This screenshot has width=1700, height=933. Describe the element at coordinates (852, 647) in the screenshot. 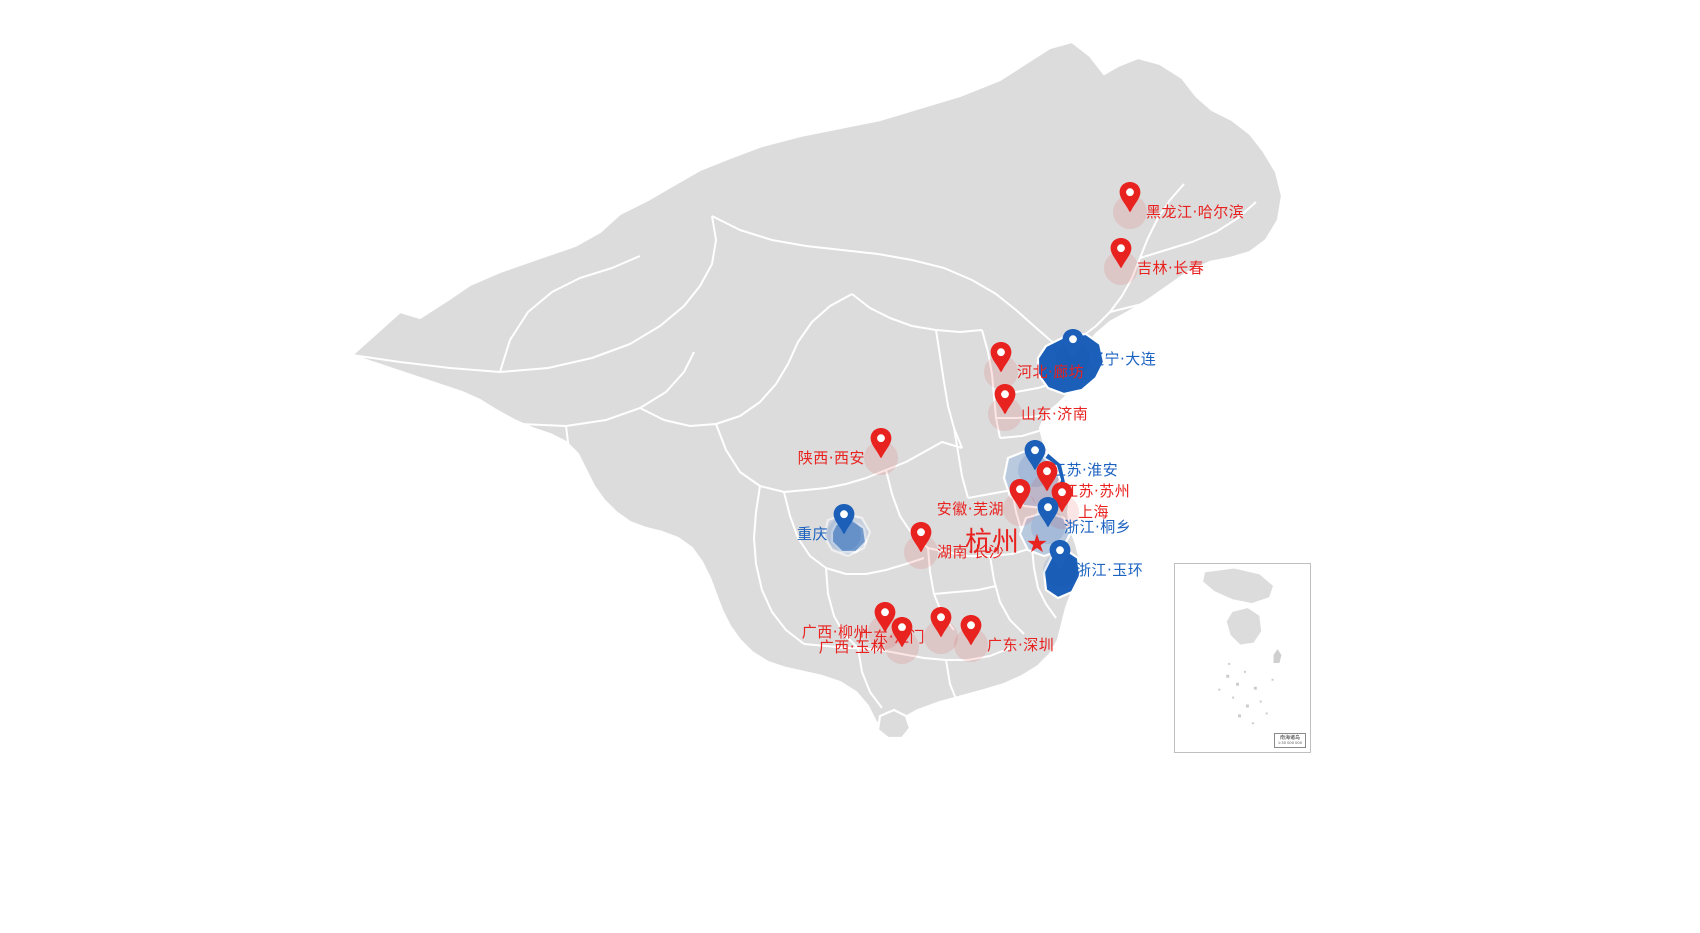

I see `marker-label-yulin: 广西·玉林` at that location.